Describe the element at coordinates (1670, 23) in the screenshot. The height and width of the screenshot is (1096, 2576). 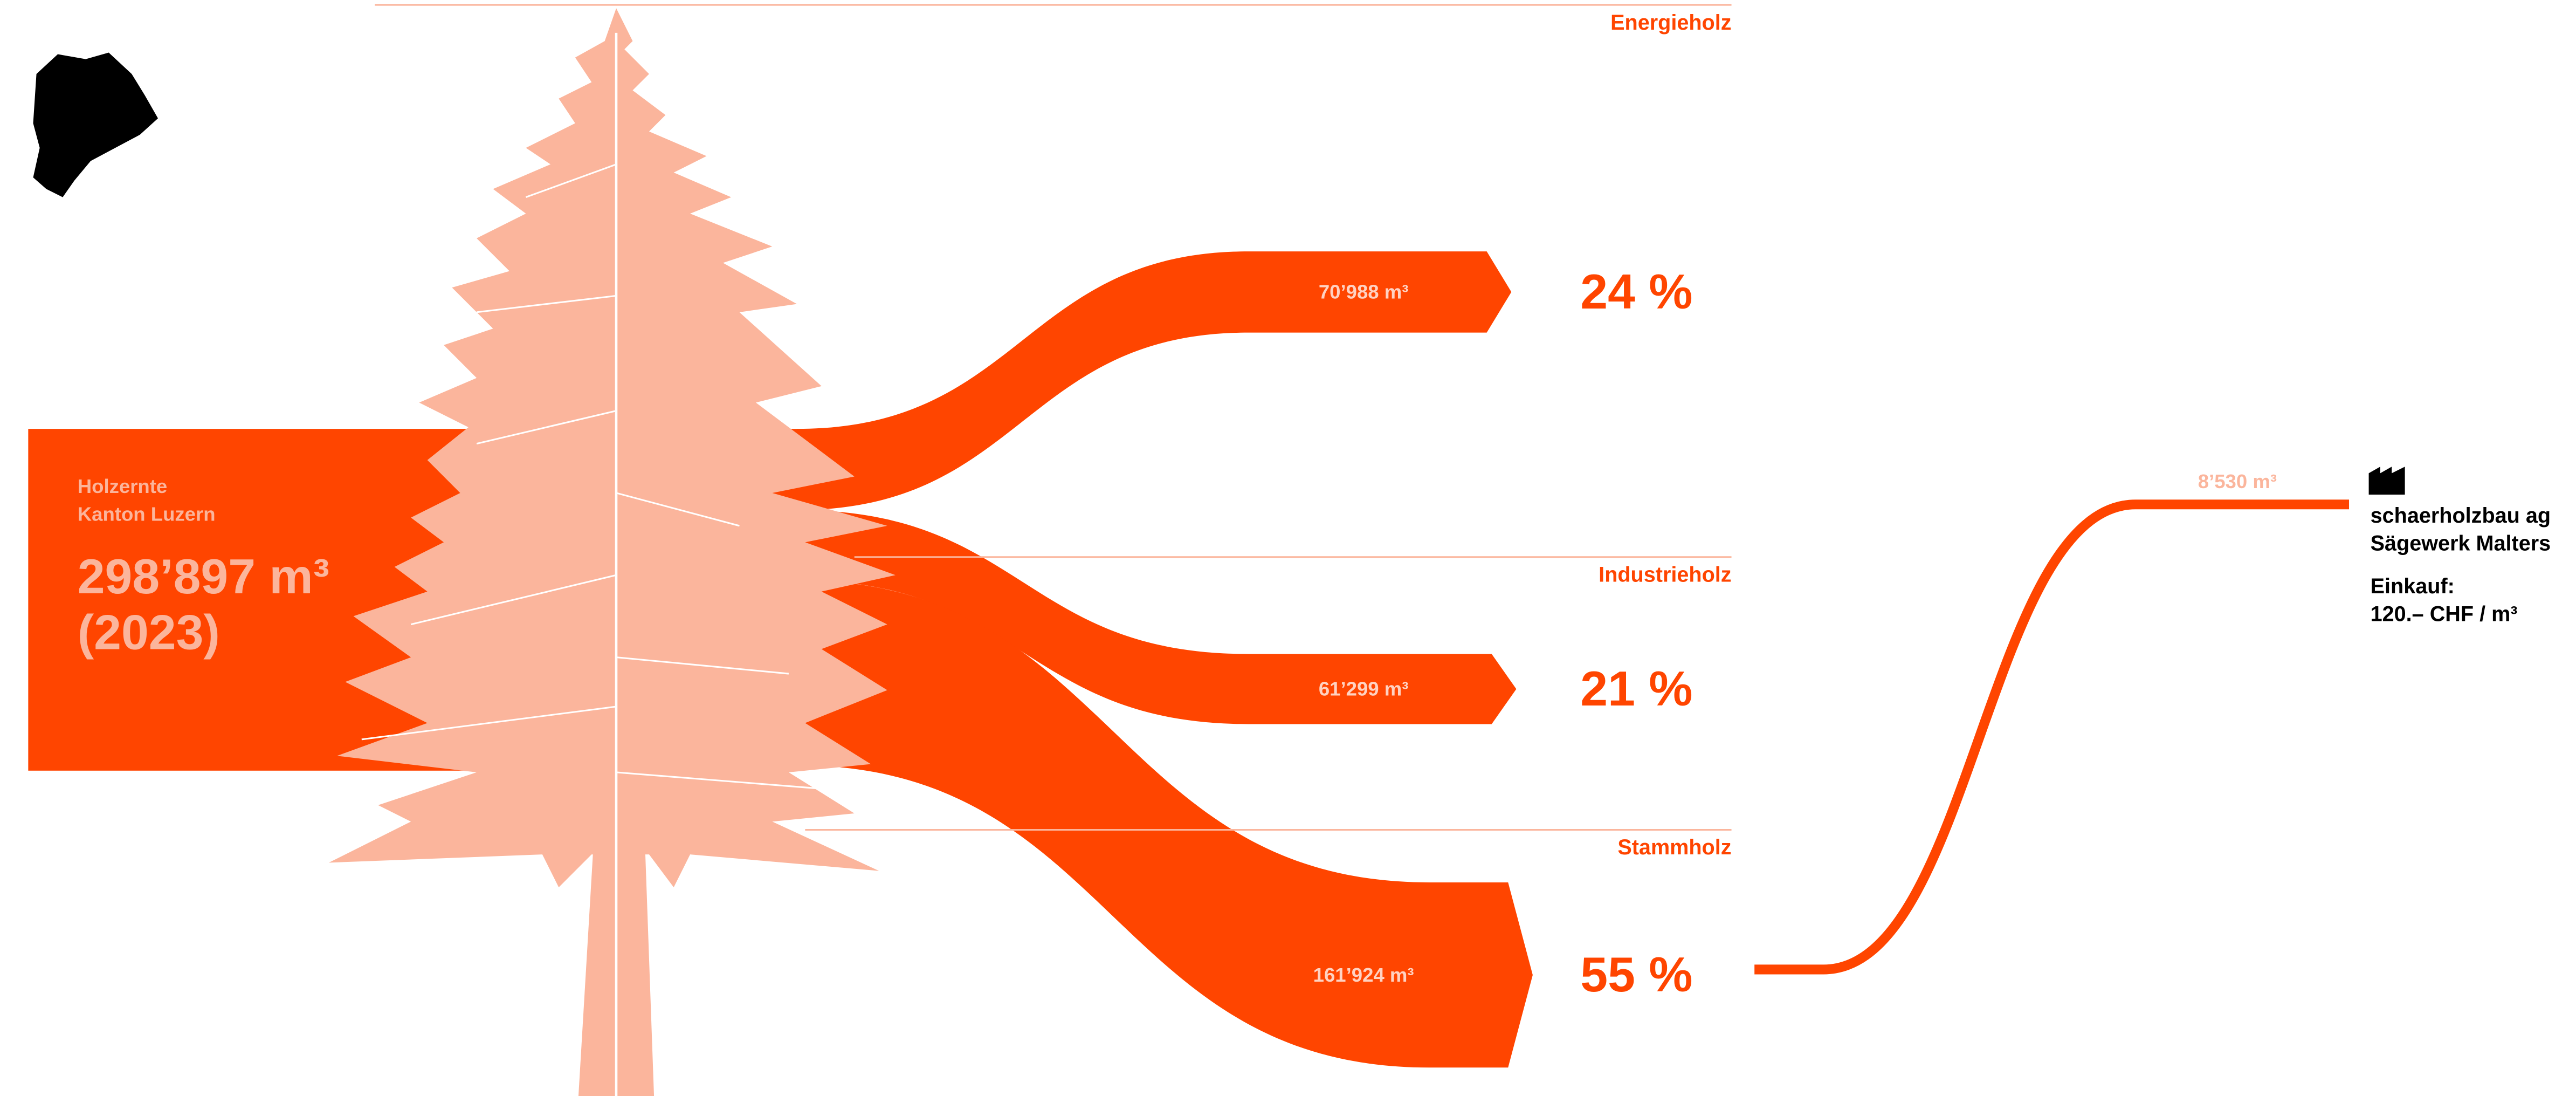
I see `flow-name: Energieholz` at that location.